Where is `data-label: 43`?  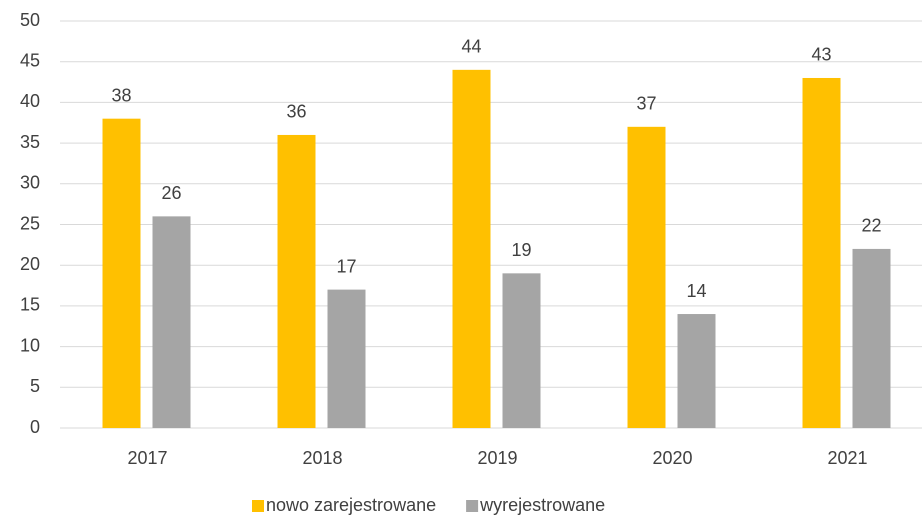
data-label: 43 is located at coordinates (821, 55).